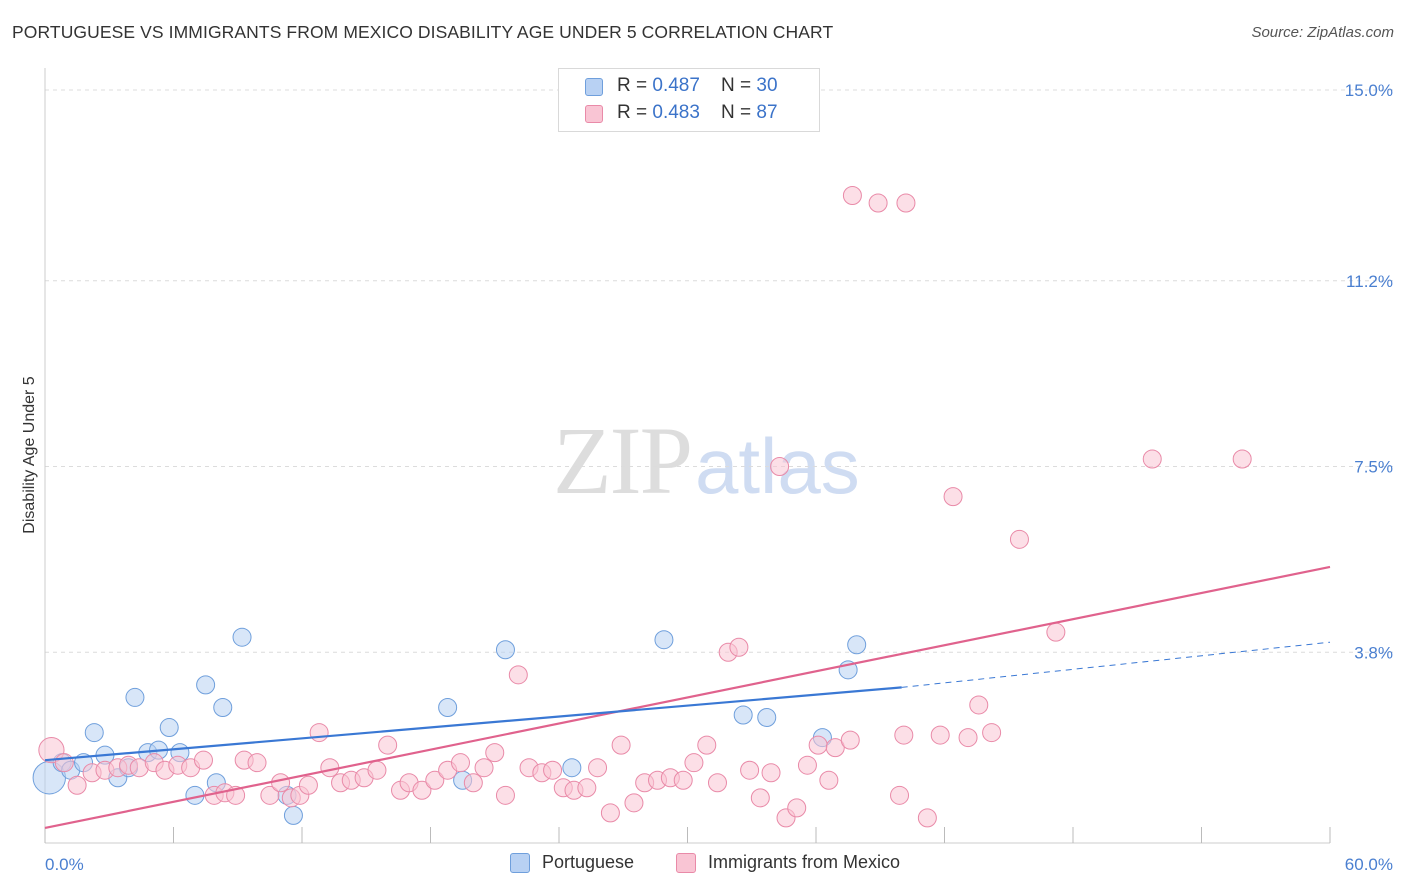  I want to click on legend-label-mexico: Immigrants from Mexico, so click(804, 862).